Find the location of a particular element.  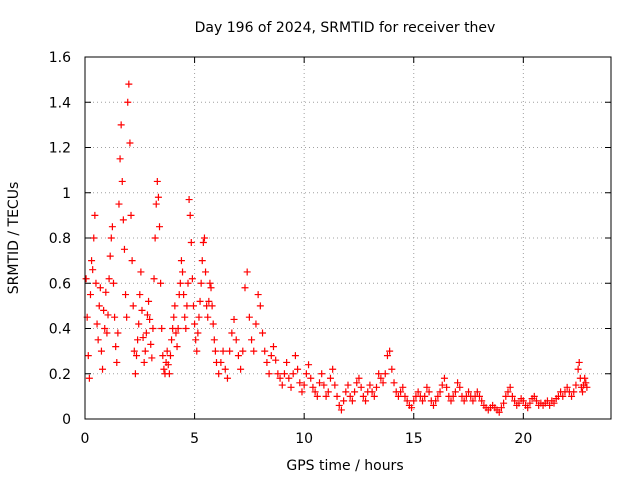

x-tick-label: 0 is located at coordinates (85, 439).